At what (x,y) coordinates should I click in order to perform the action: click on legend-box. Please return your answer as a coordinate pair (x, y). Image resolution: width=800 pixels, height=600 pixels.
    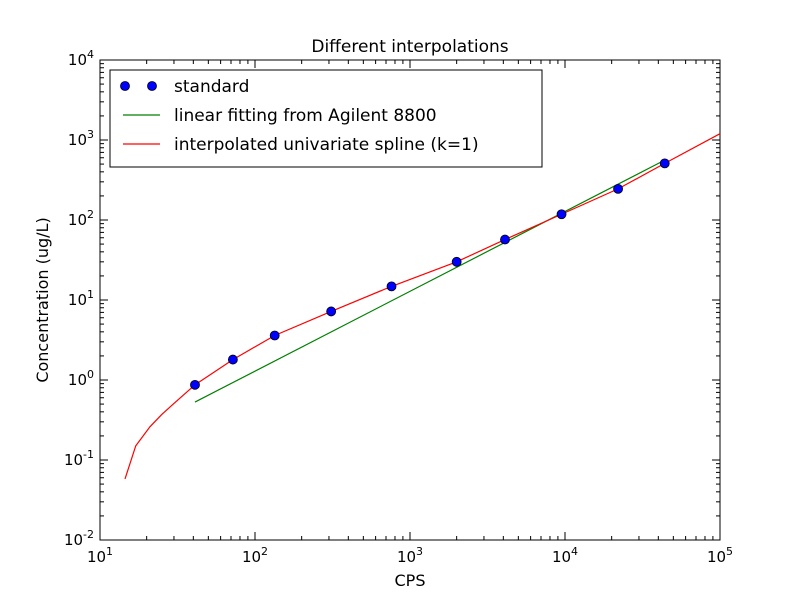
    Looking at the image, I should click on (326, 118).